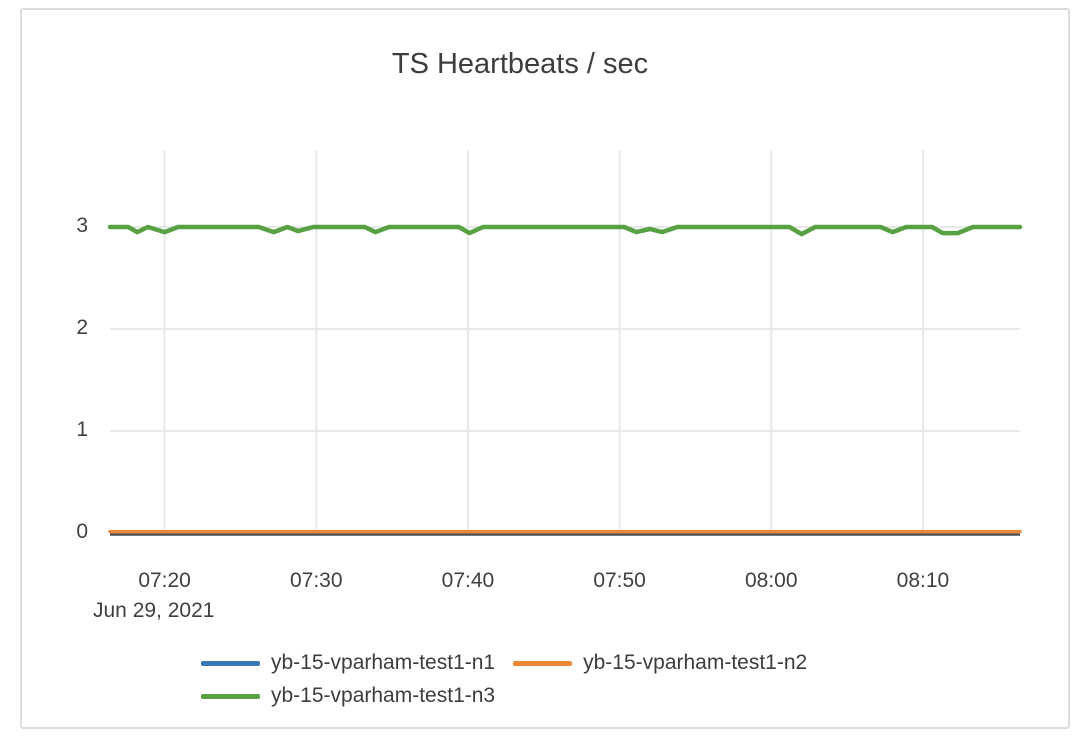  What do you see at coordinates (565, 230) in the screenshot?
I see `series-line-yb-15-vparham-test1-n3` at bounding box center [565, 230].